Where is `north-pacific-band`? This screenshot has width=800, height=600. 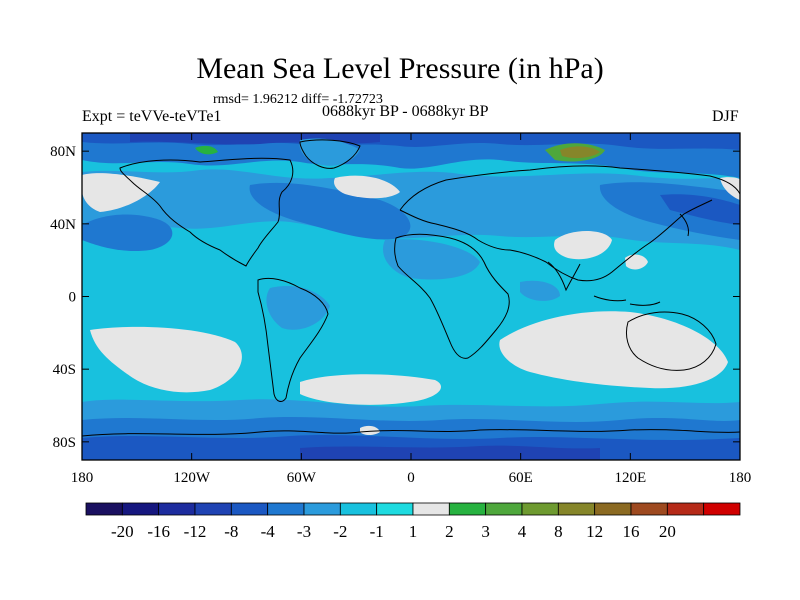
north-pacific-band is located at coordinates (411, 209).